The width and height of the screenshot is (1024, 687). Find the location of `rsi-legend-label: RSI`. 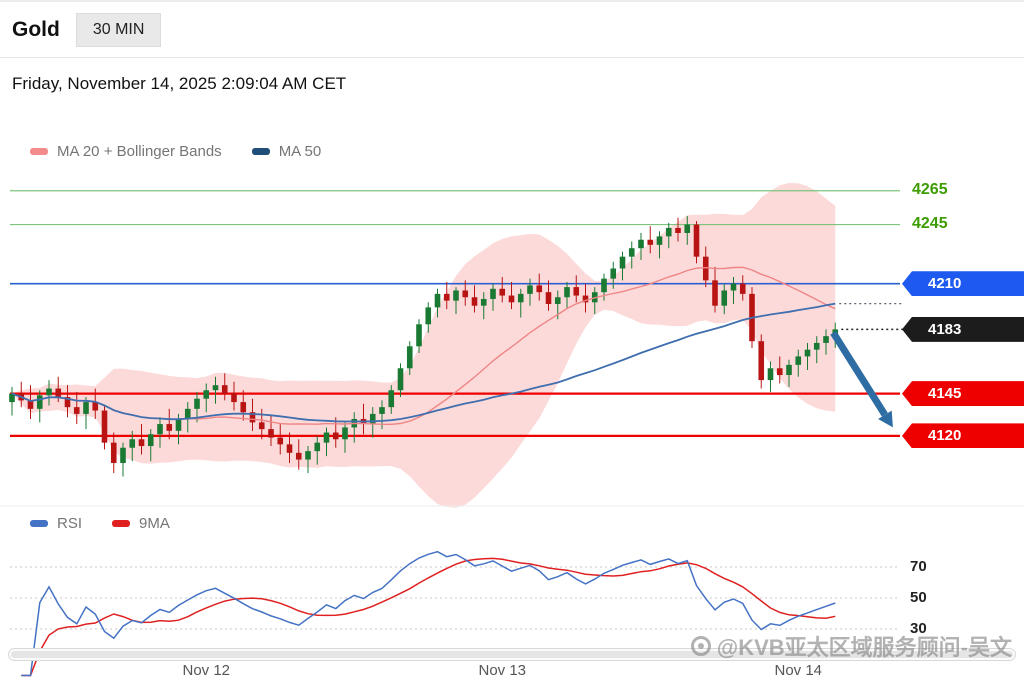

rsi-legend-label: RSI is located at coordinates (70, 523).